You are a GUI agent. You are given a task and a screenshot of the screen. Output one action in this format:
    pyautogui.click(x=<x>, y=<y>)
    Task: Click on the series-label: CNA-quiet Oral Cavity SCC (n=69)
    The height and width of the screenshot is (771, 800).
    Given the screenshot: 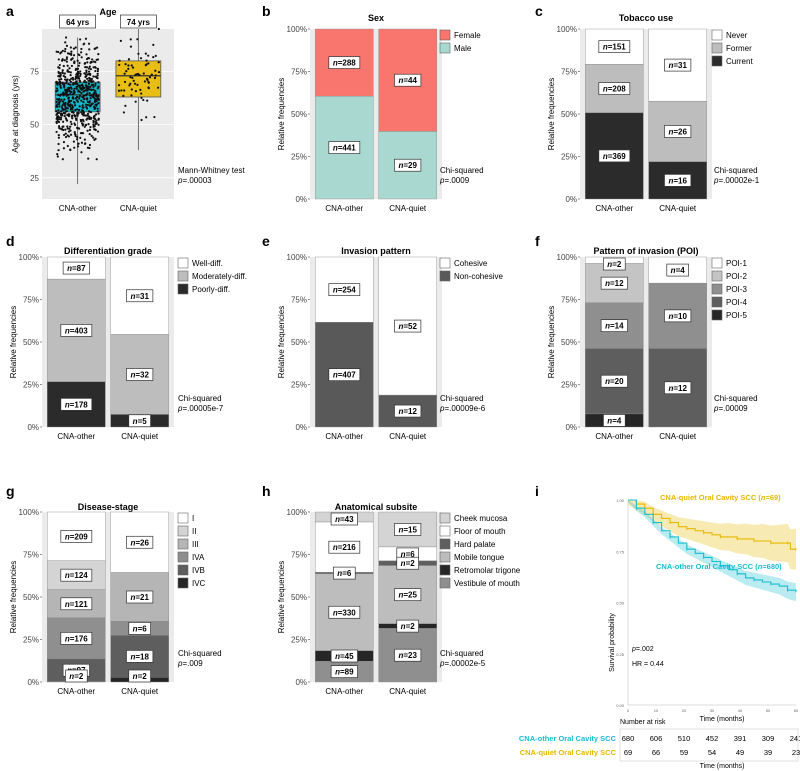 What is the action you would take?
    pyautogui.click(x=720, y=497)
    